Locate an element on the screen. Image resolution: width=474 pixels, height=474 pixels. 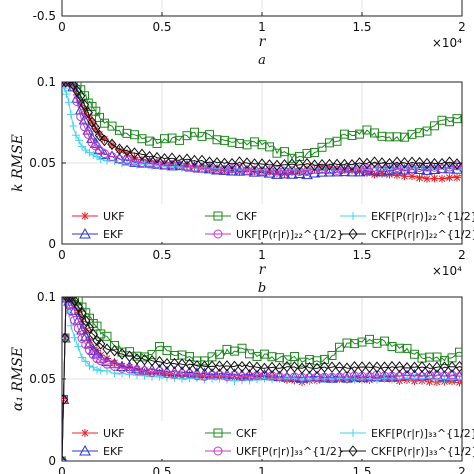
axes-frame is located at coordinates (262, 8).